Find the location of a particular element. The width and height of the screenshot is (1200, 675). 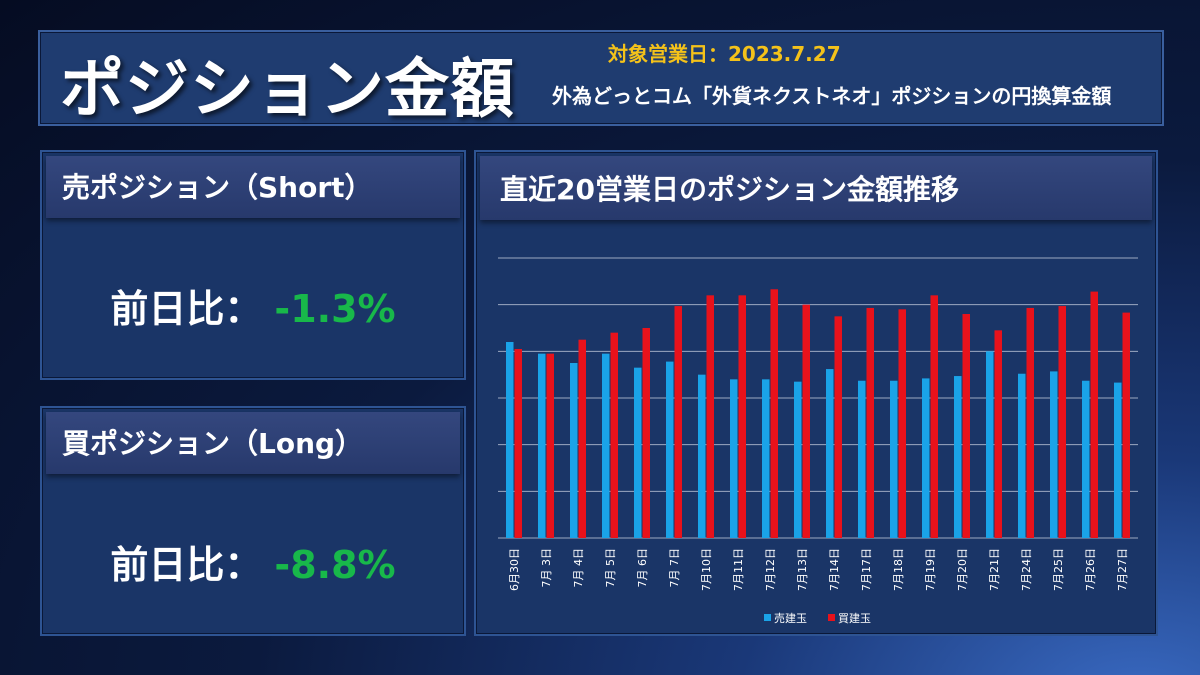

x-tick-label: 7月11日 is located at coordinates (738, 569).